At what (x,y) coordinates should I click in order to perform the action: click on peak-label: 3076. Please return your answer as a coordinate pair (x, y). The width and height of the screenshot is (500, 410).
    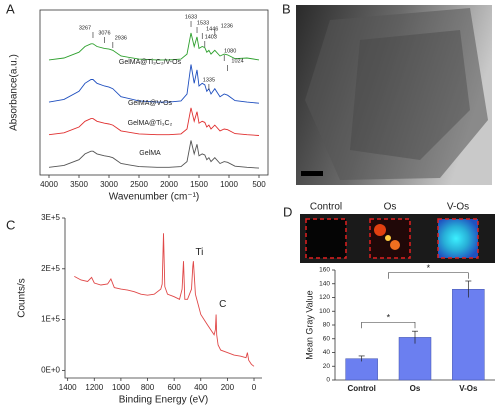
    Looking at the image, I should click on (104, 33).